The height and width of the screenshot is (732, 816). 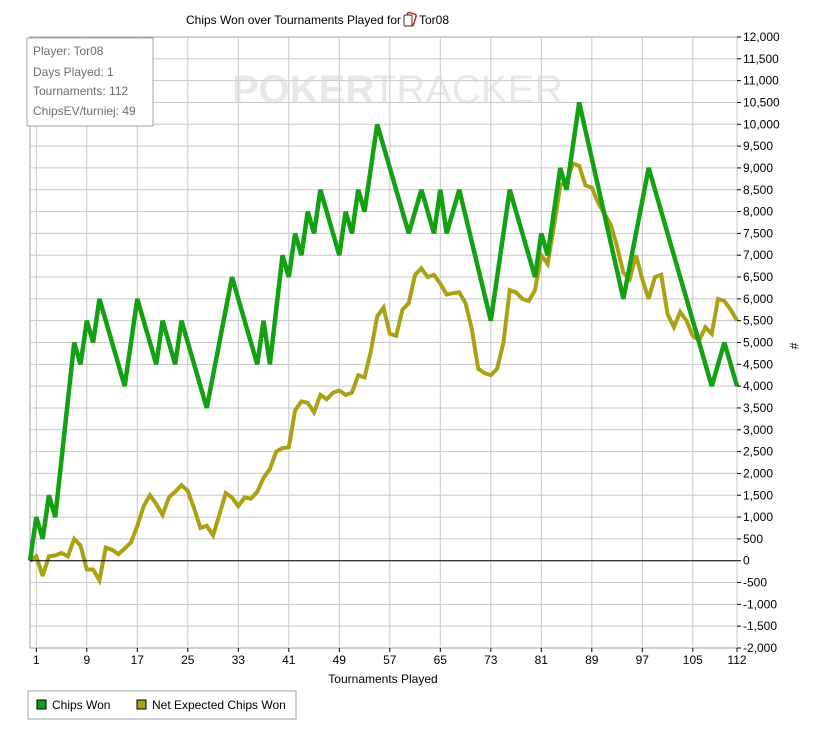 I want to click on x-tick-label: 89, so click(x=592, y=660).